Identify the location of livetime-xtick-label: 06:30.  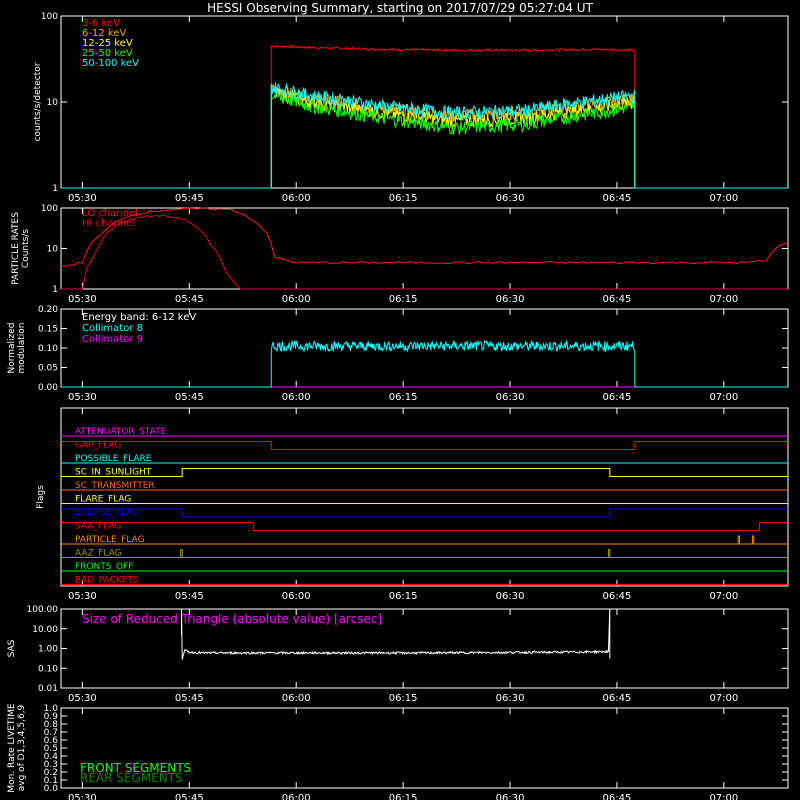
(510, 796).